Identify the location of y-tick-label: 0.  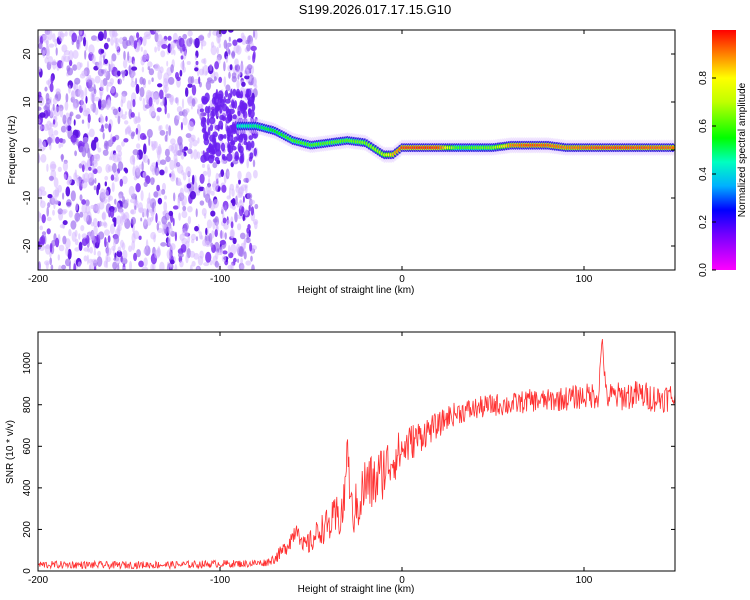
(27, 150).